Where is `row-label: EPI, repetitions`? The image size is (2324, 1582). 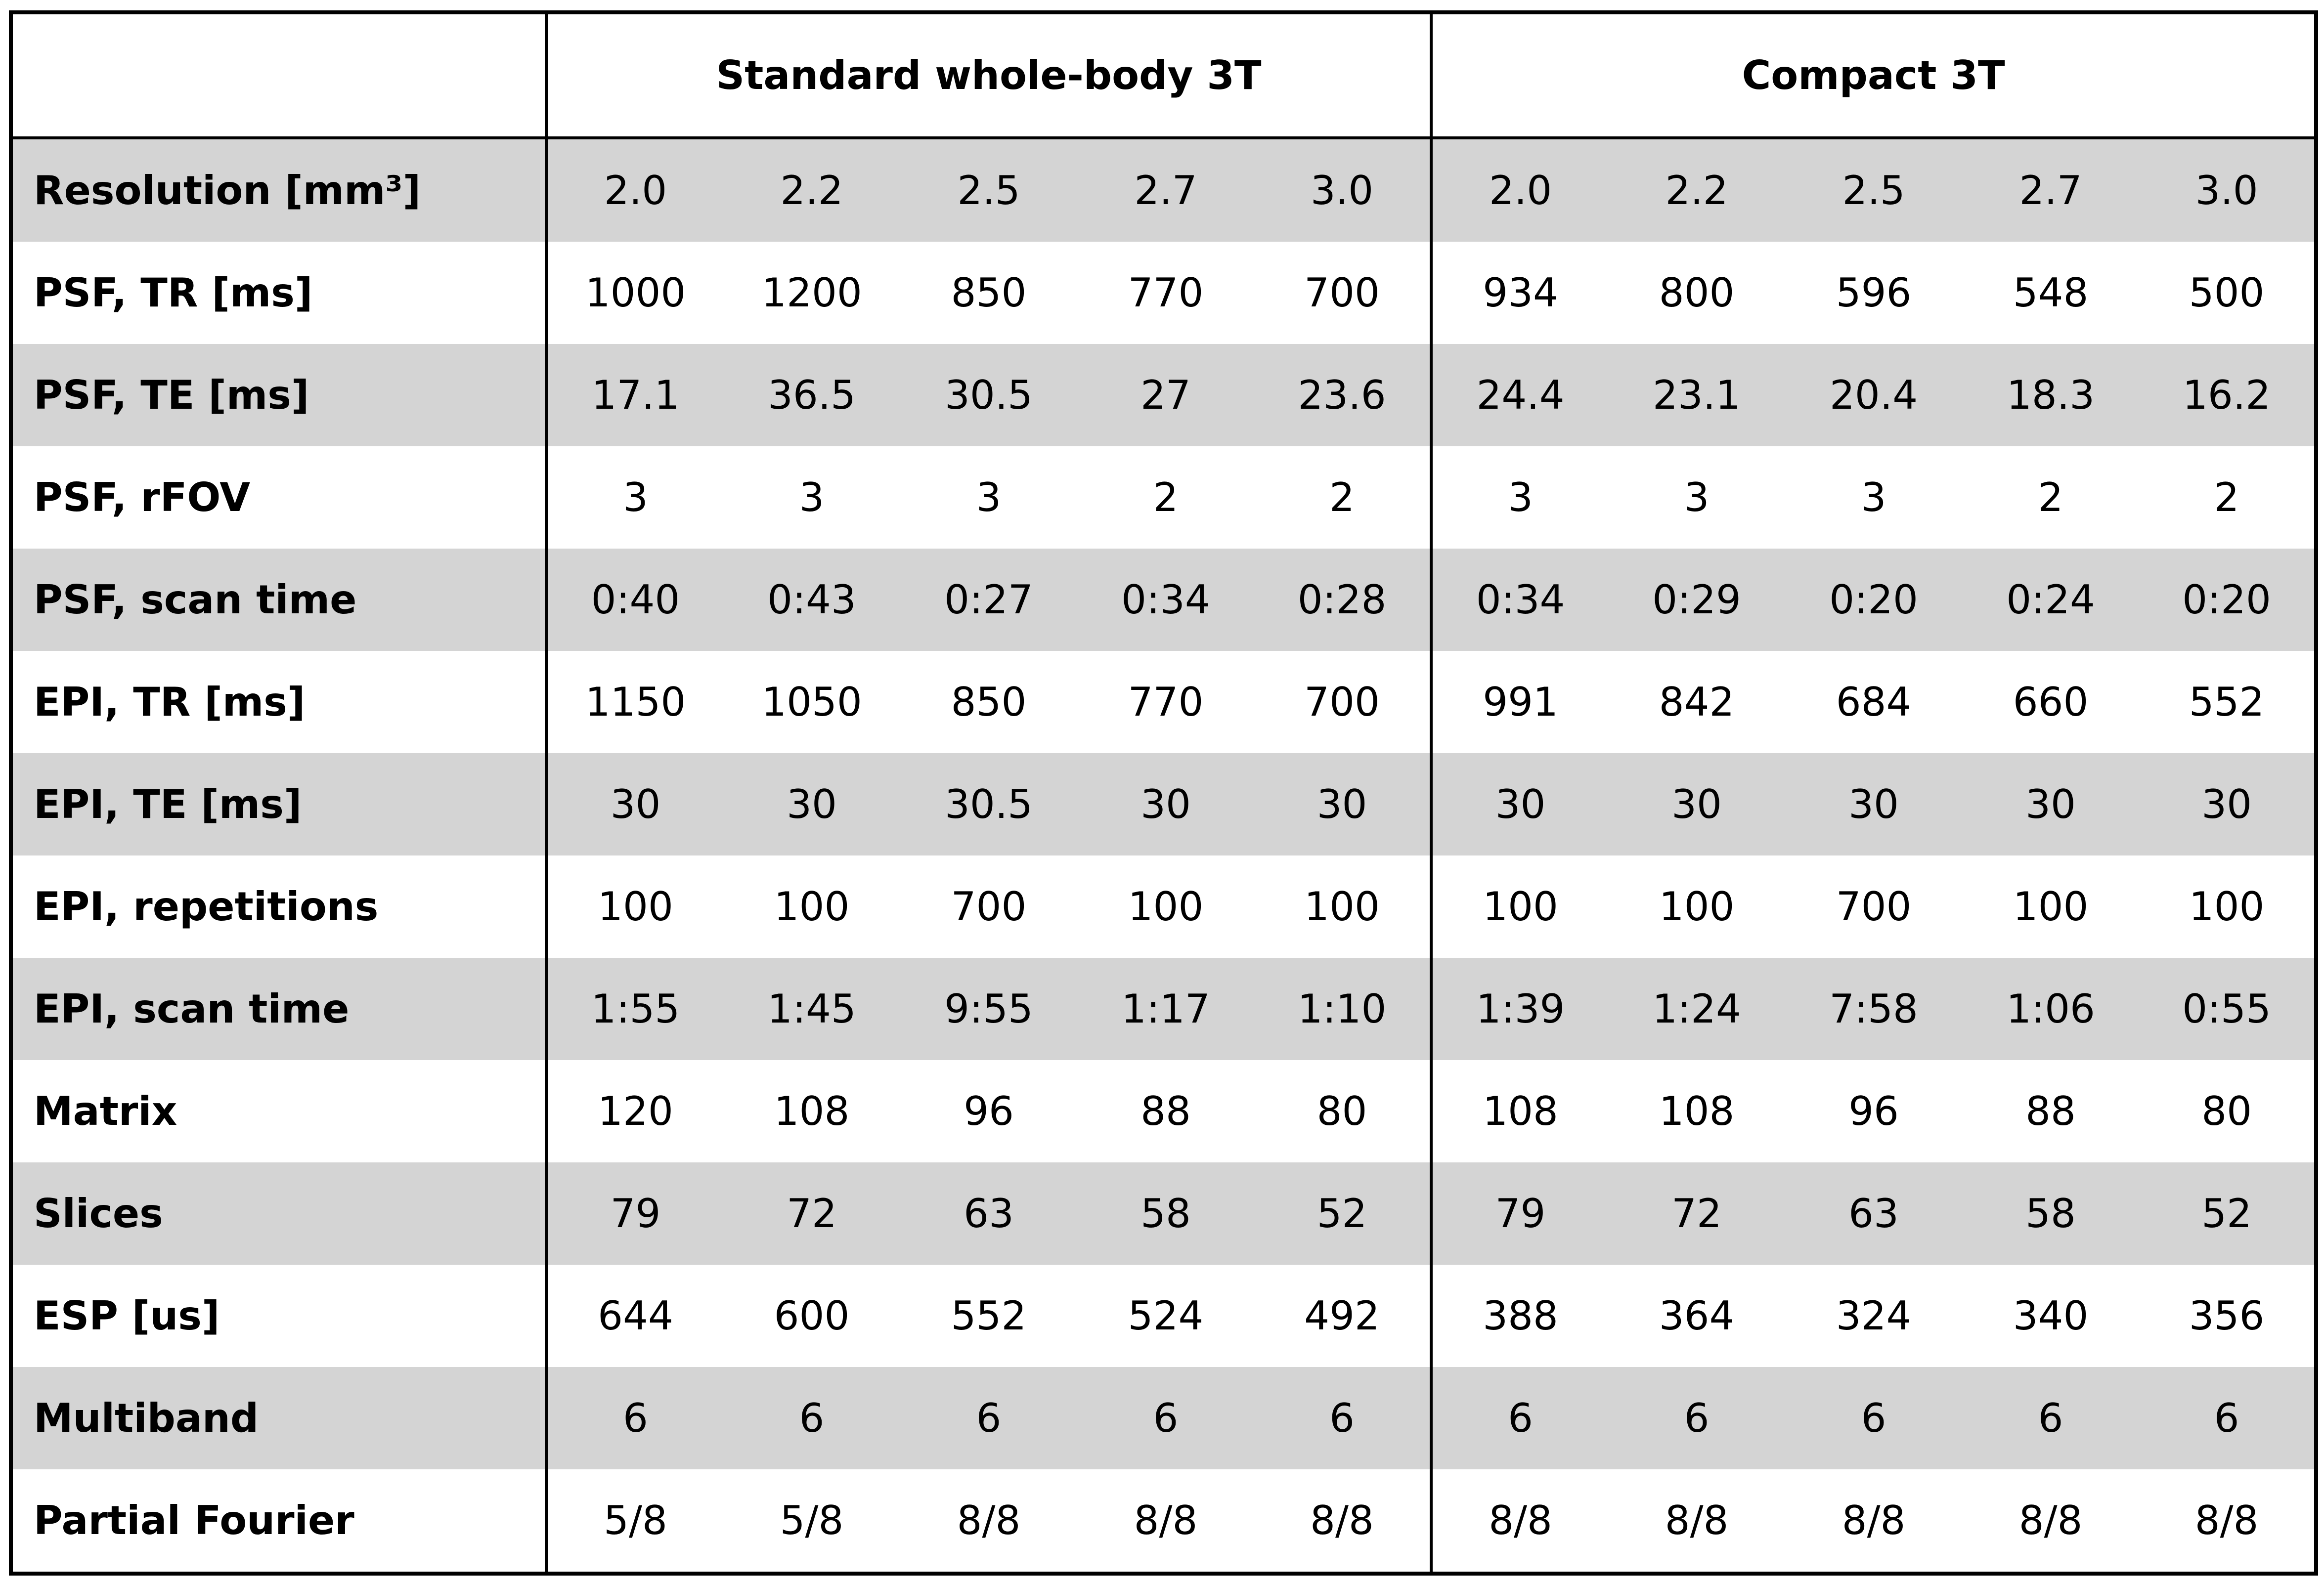
row-label: EPI, repetitions is located at coordinates (206, 907).